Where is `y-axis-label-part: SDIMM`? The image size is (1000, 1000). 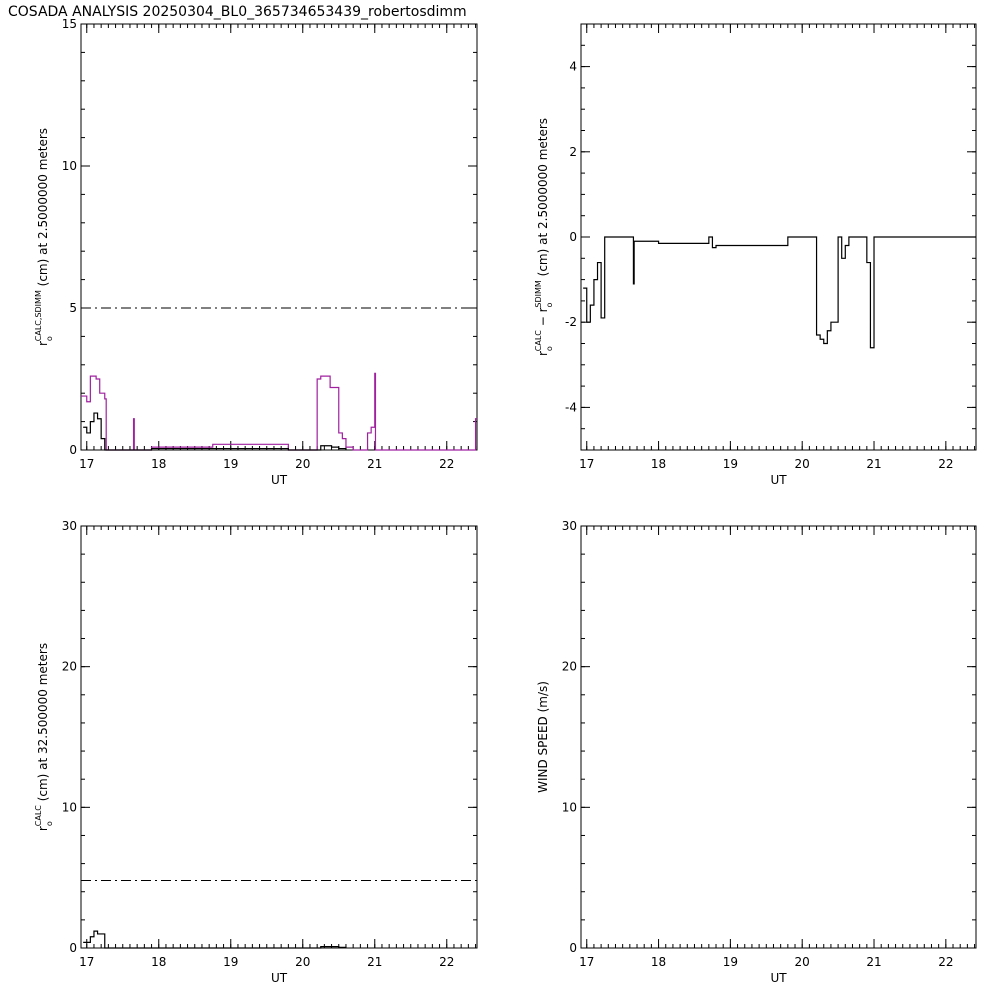 y-axis-label-part: SDIMM is located at coordinates (538, 294).